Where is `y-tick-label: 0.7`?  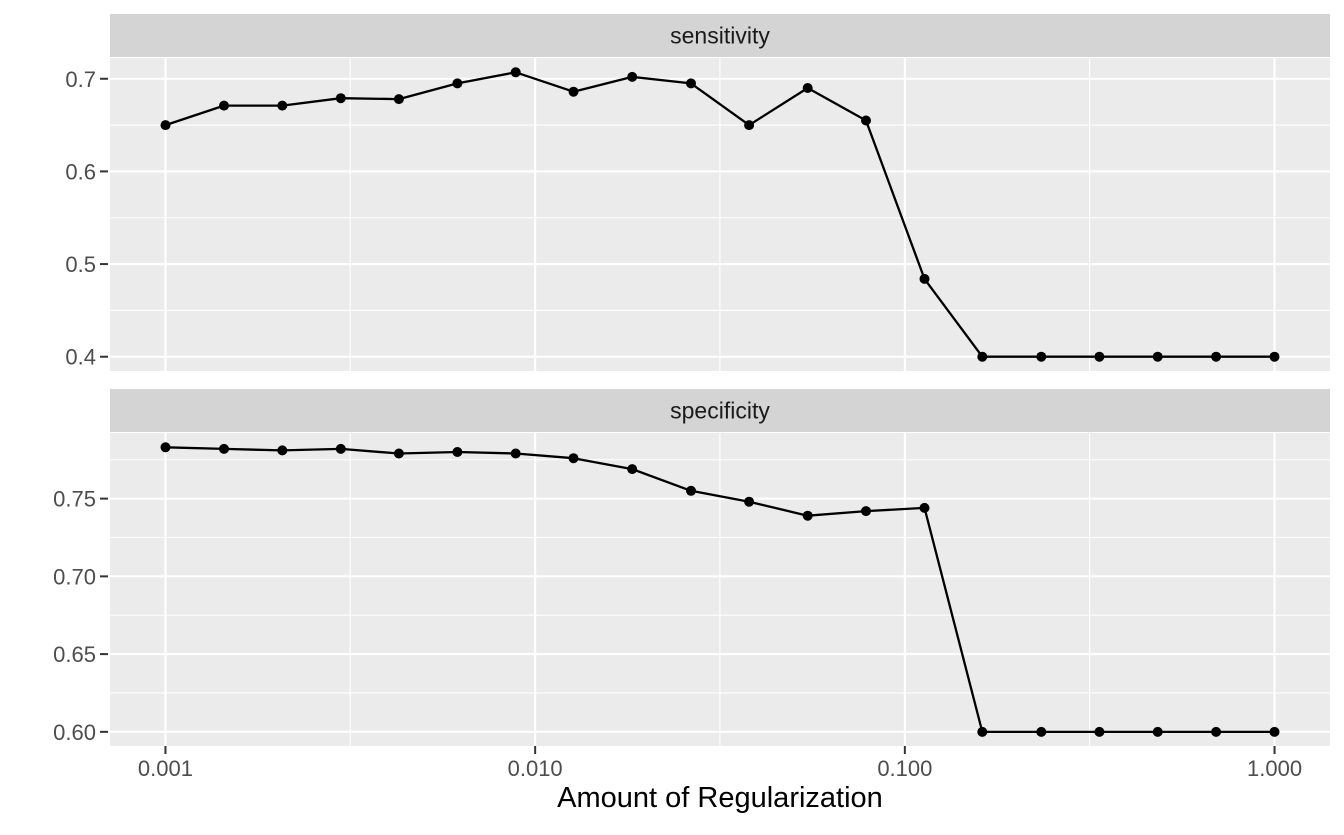 y-tick-label: 0.7 is located at coordinates (80, 79).